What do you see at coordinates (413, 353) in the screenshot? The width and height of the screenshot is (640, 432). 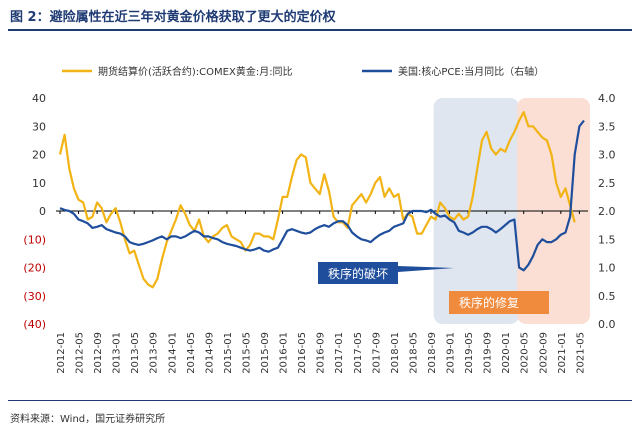 I see `x-tick-label: 2018-05` at bounding box center [413, 353].